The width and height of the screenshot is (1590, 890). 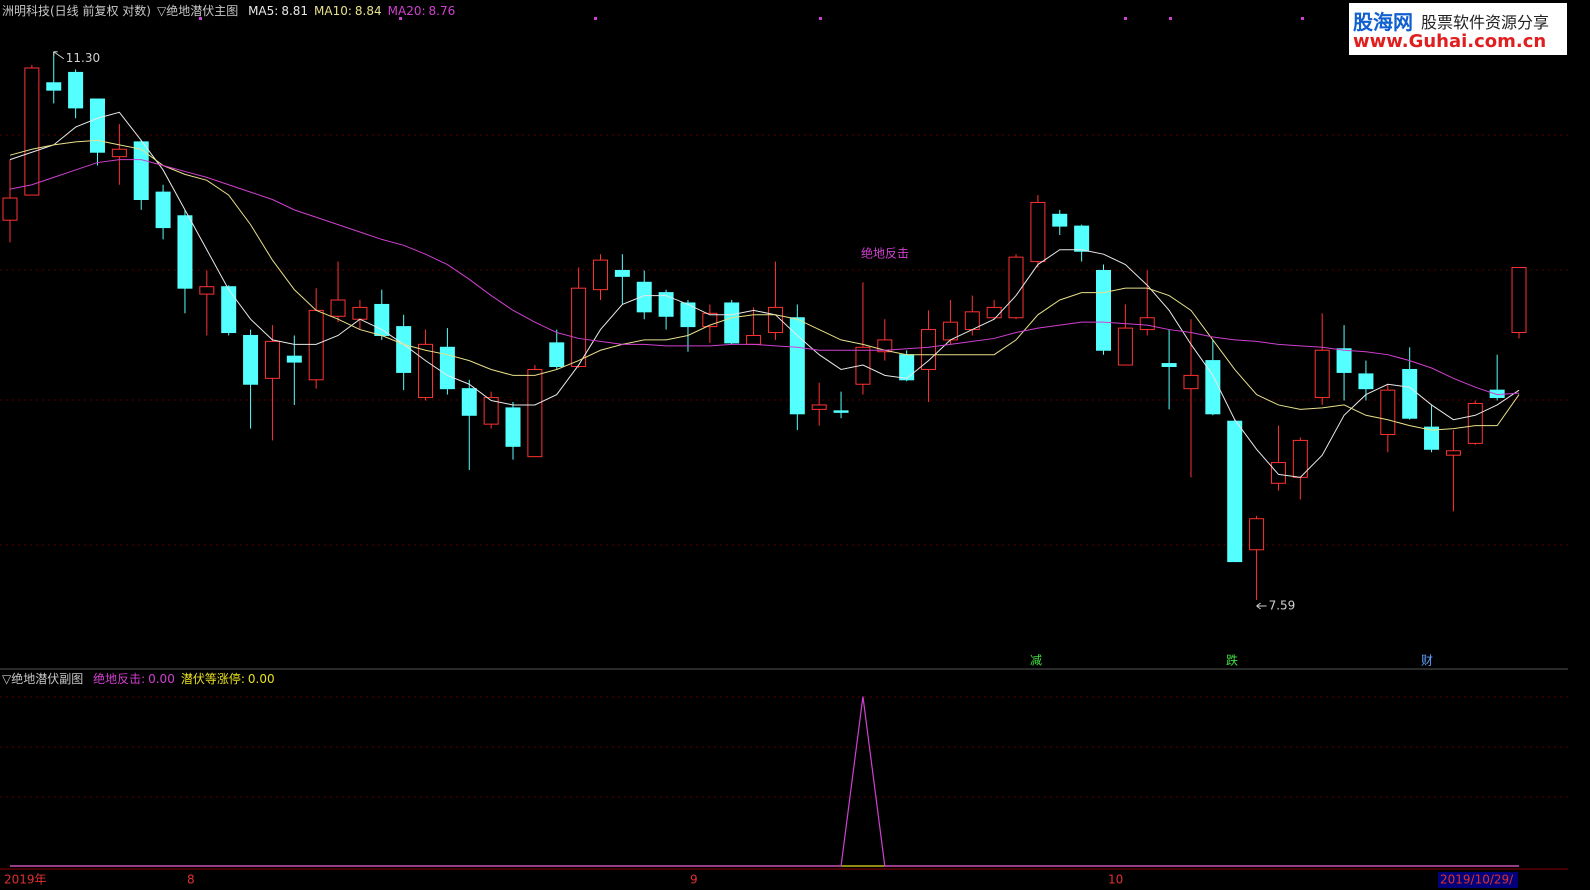 I want to click on legend-name: 潜伏等涨停:, so click(x=212, y=679).